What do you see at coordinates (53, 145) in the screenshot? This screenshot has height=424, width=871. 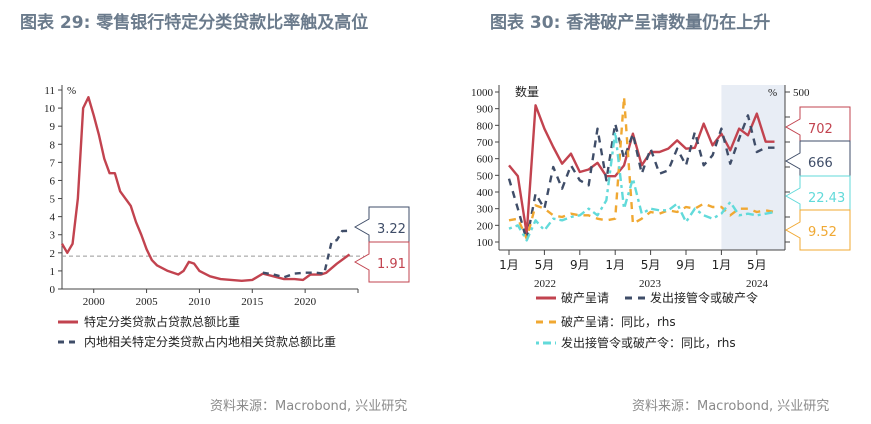 I see `left-y-tick-label: 8` at bounding box center [53, 145].